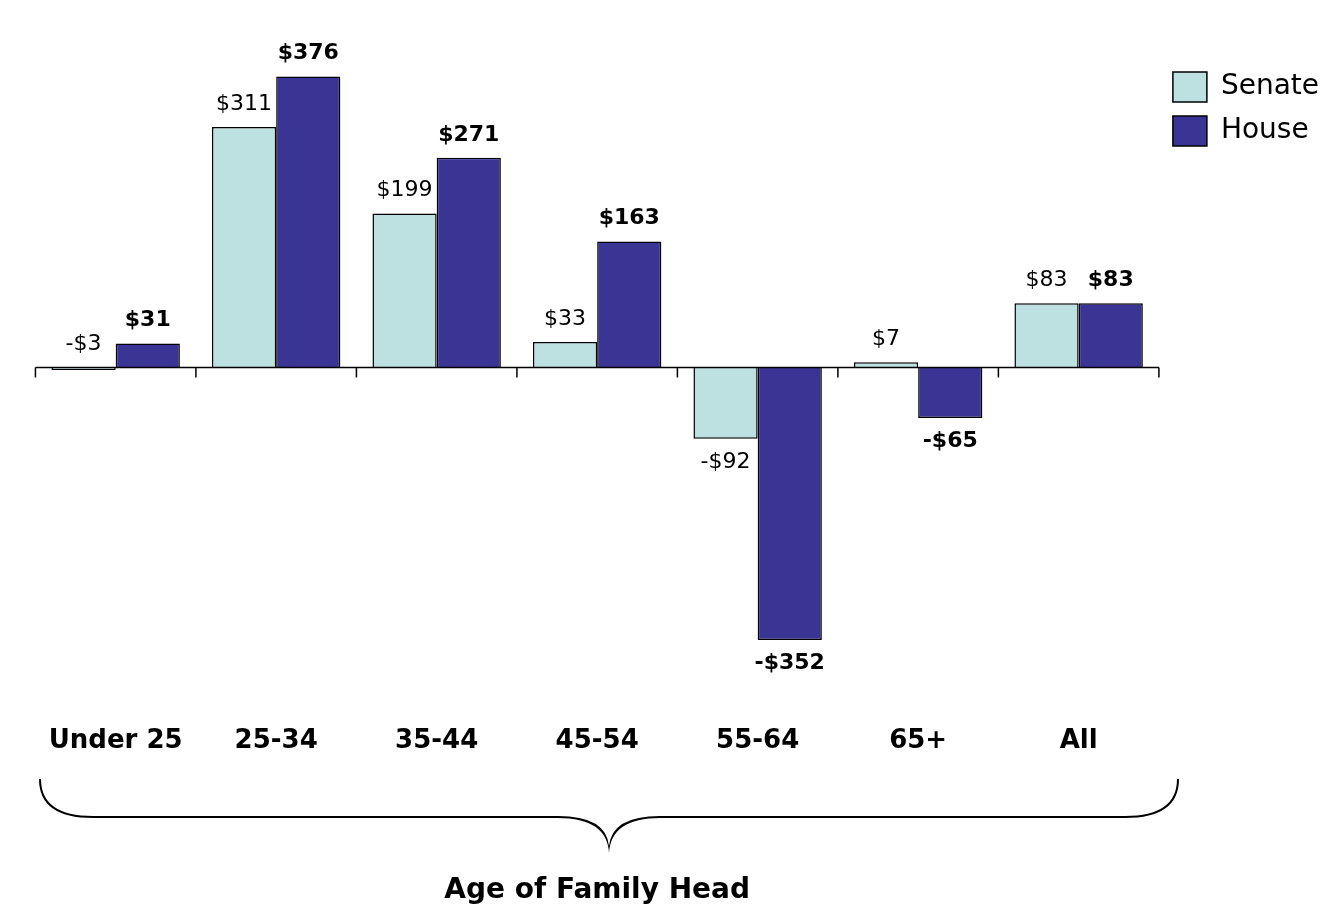 This screenshot has height=924, width=1331. I want to click on data-label: $199, so click(404, 189).